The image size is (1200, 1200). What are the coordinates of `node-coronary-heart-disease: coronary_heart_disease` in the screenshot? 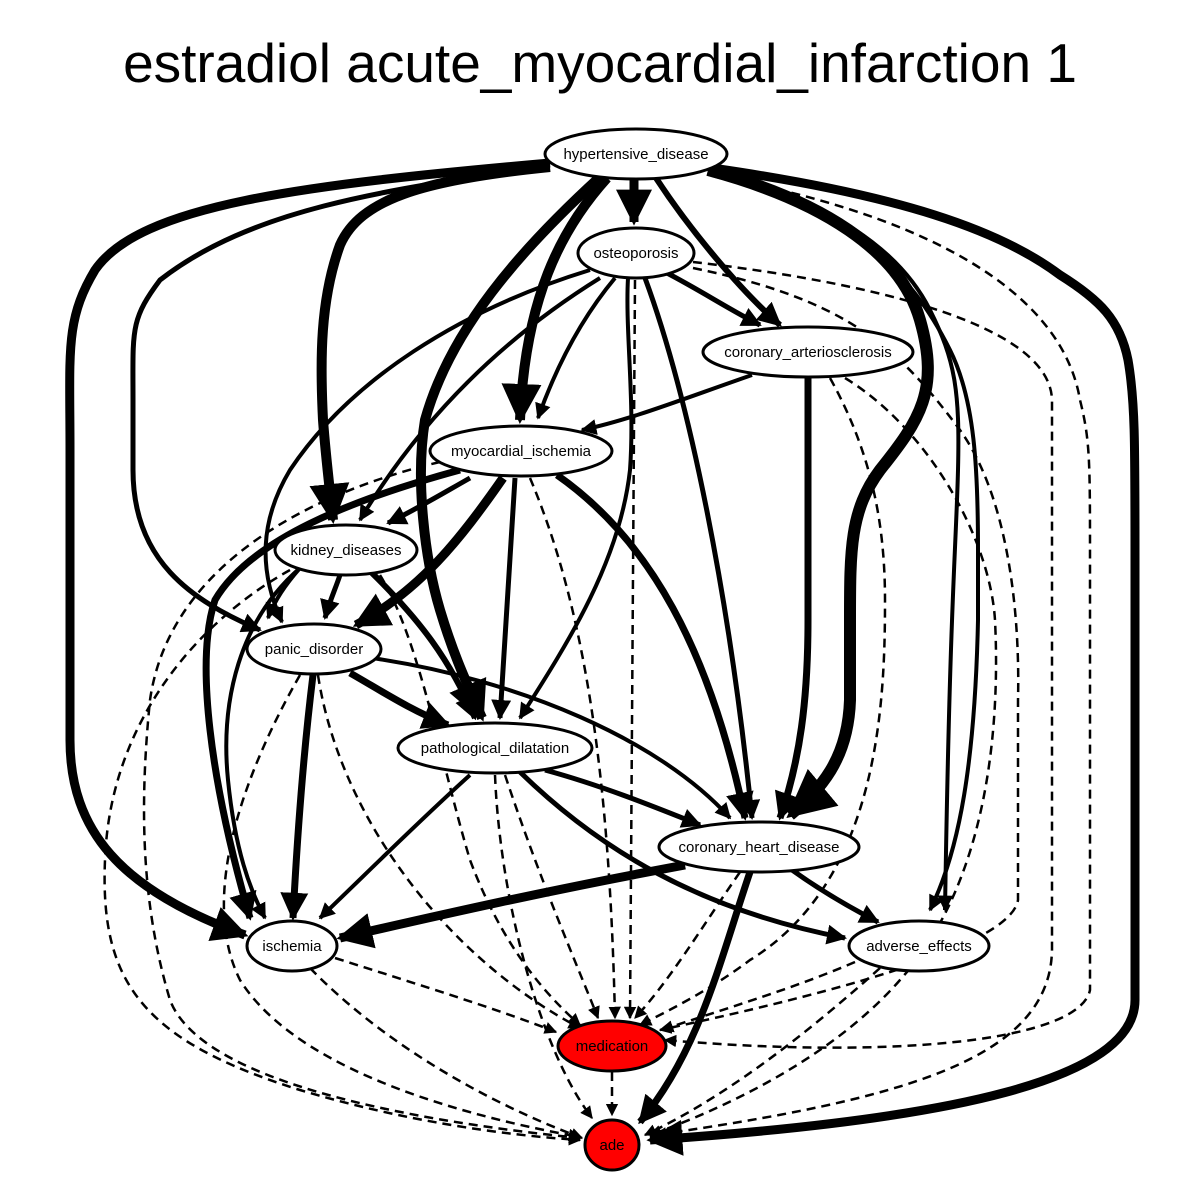 It's located at (759, 847).